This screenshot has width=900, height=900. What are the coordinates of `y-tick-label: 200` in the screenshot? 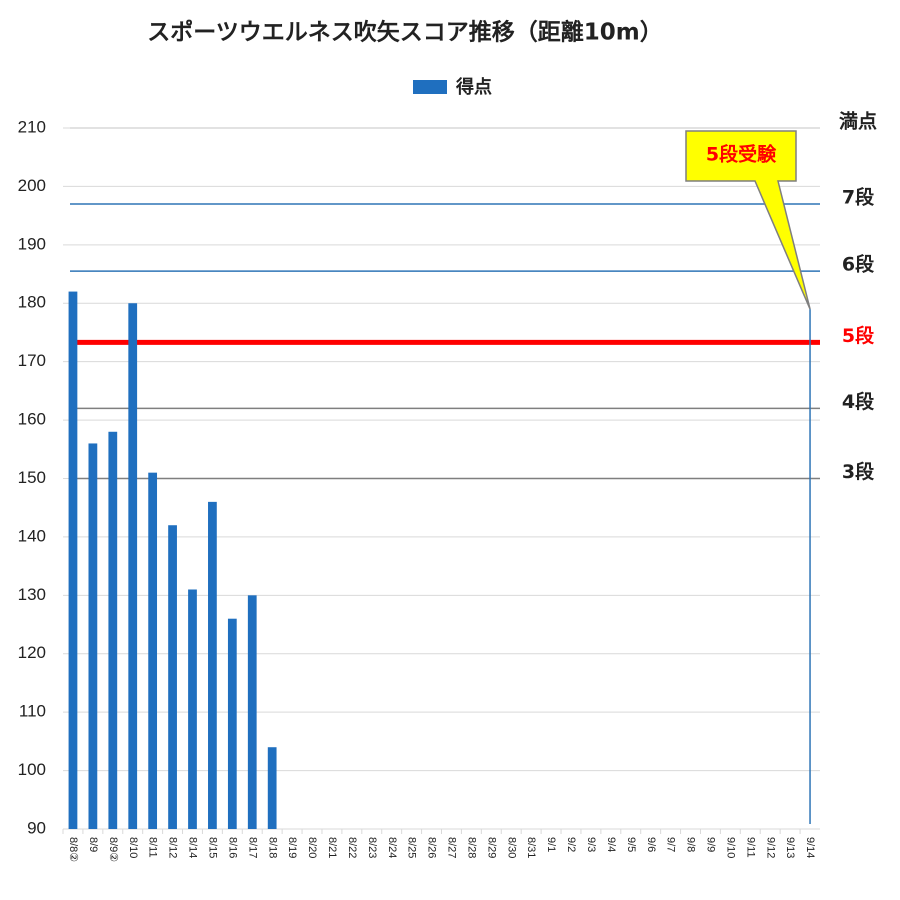 It's located at (32, 185).